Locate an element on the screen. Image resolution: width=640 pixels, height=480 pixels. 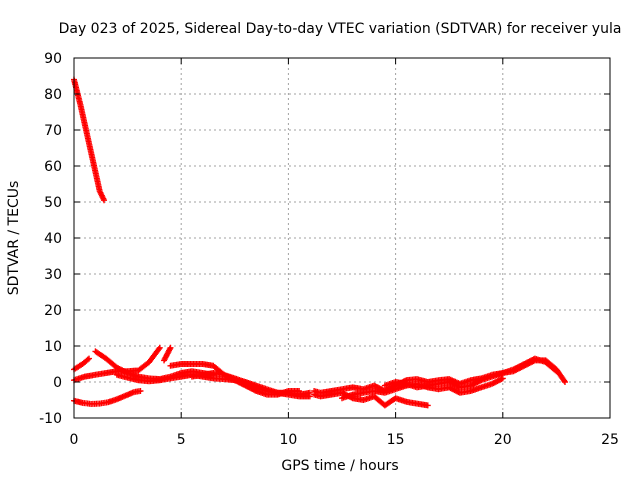
y-tick-label: 10 is located at coordinates (53, 347).